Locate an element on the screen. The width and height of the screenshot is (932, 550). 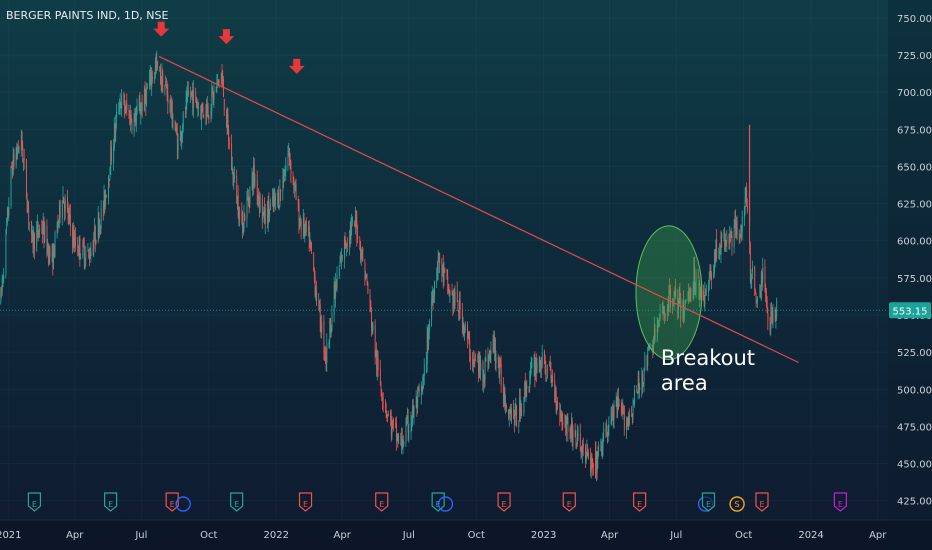
time-tick-label: Oct is located at coordinates (476, 535).